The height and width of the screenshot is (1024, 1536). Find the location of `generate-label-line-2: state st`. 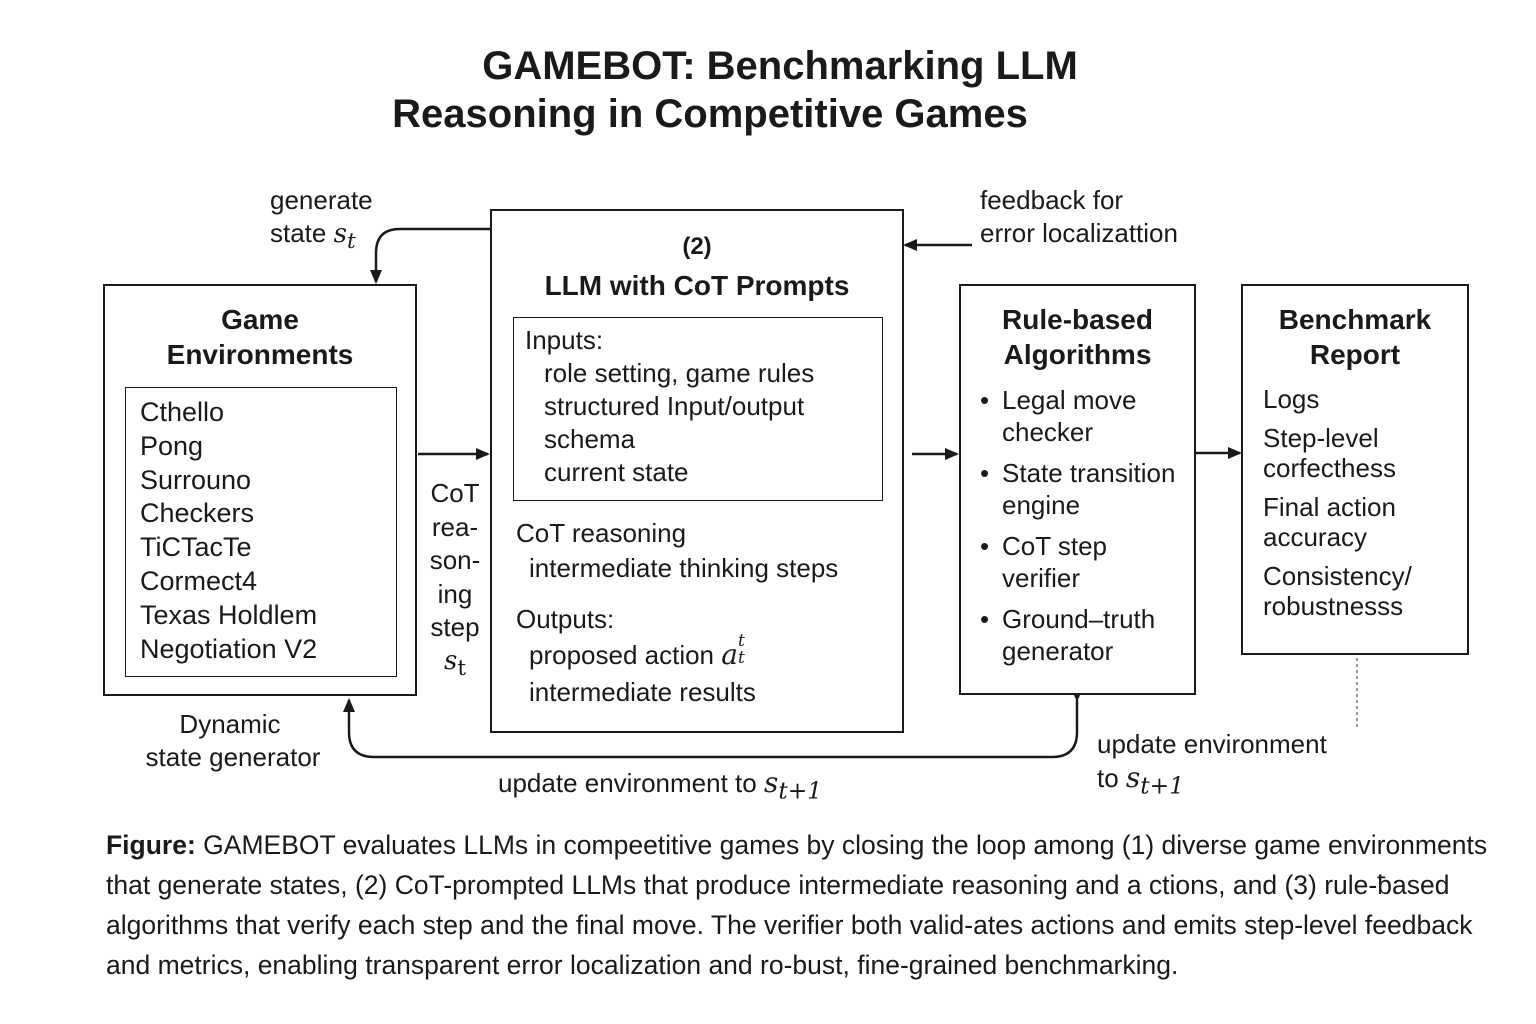

generate-label-line-2: state st is located at coordinates (321, 237).